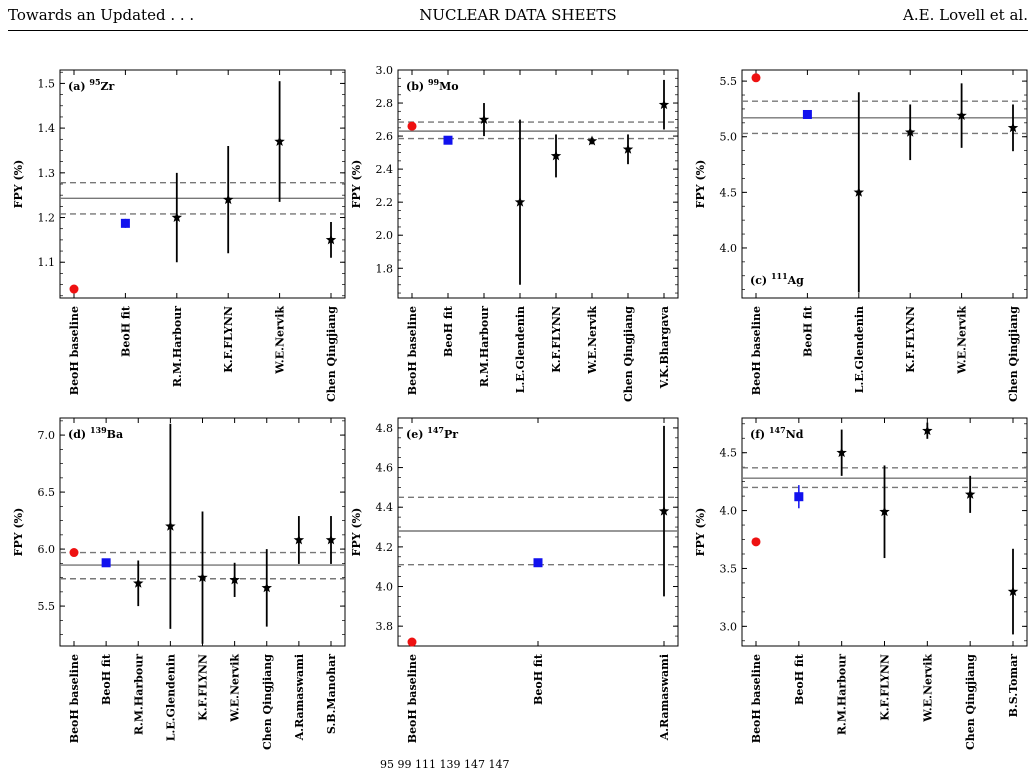  I want to click on panel-element: Nd, so click(795, 434).